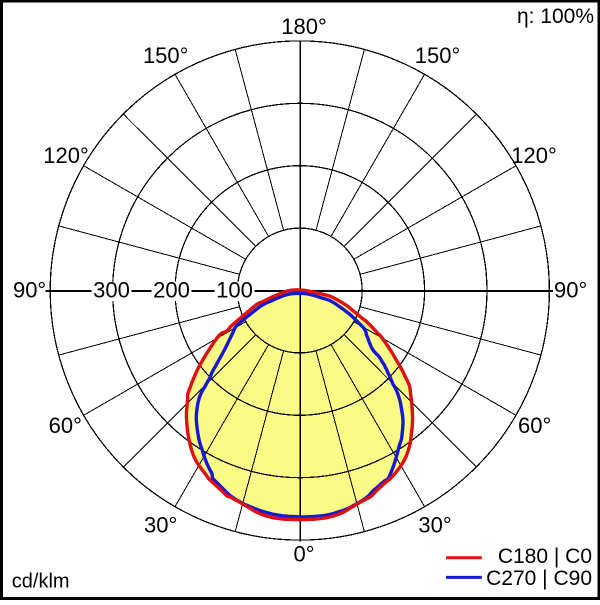 This screenshot has width=600, height=605. What do you see at coordinates (545, 556) in the screenshot?
I see `svg-text: C180 | C0` at bounding box center [545, 556].